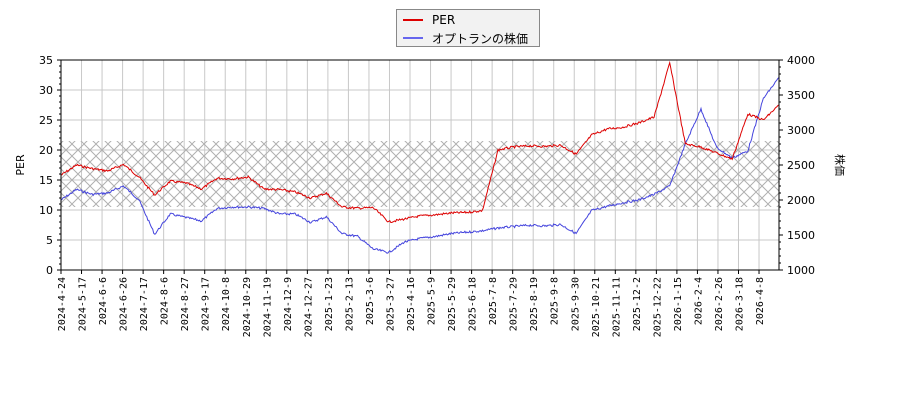  What do you see at coordinates (473, 304) in the screenshot?
I see `x-tick-label: 2025-6-18` at bounding box center [473, 304].